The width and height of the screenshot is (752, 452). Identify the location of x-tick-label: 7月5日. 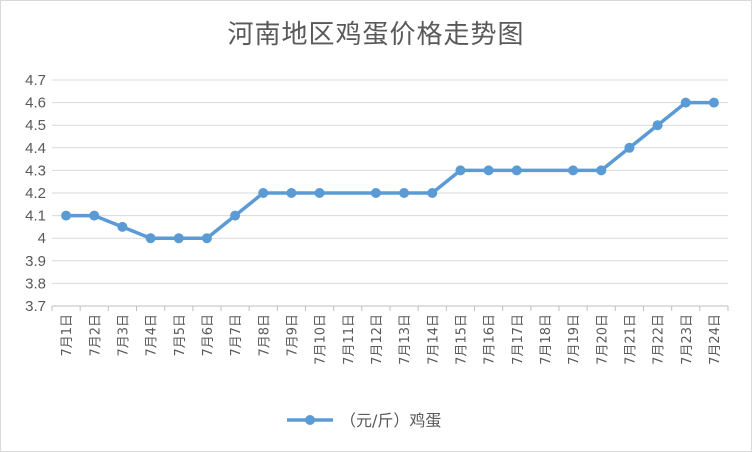
(180, 335).